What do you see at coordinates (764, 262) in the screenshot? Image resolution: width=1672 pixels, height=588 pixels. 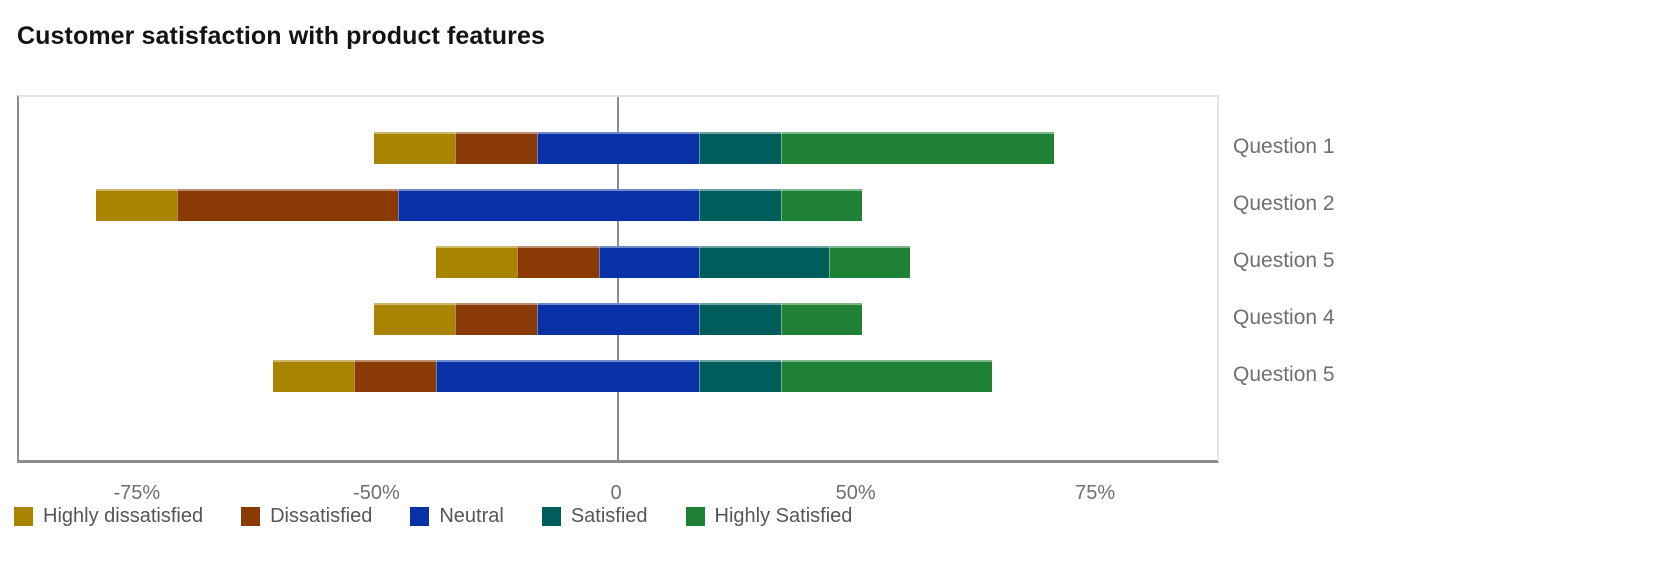 I see `bar-segment-satisfied-row3` at bounding box center [764, 262].